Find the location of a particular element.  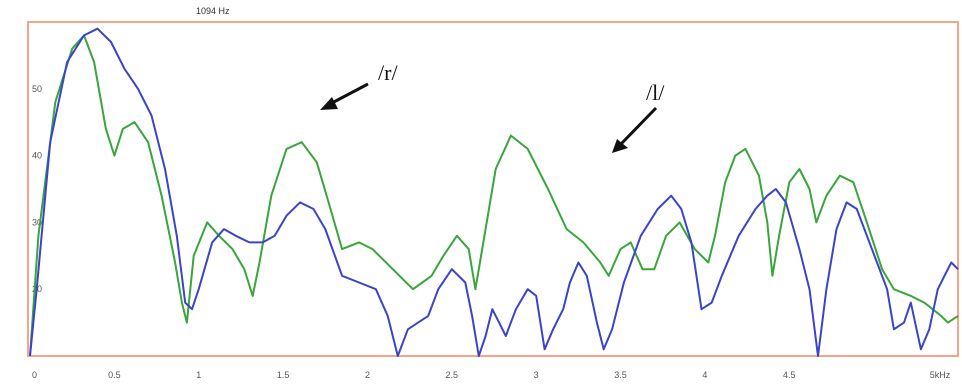

x-tick-label: 0 is located at coordinates (34, 375).